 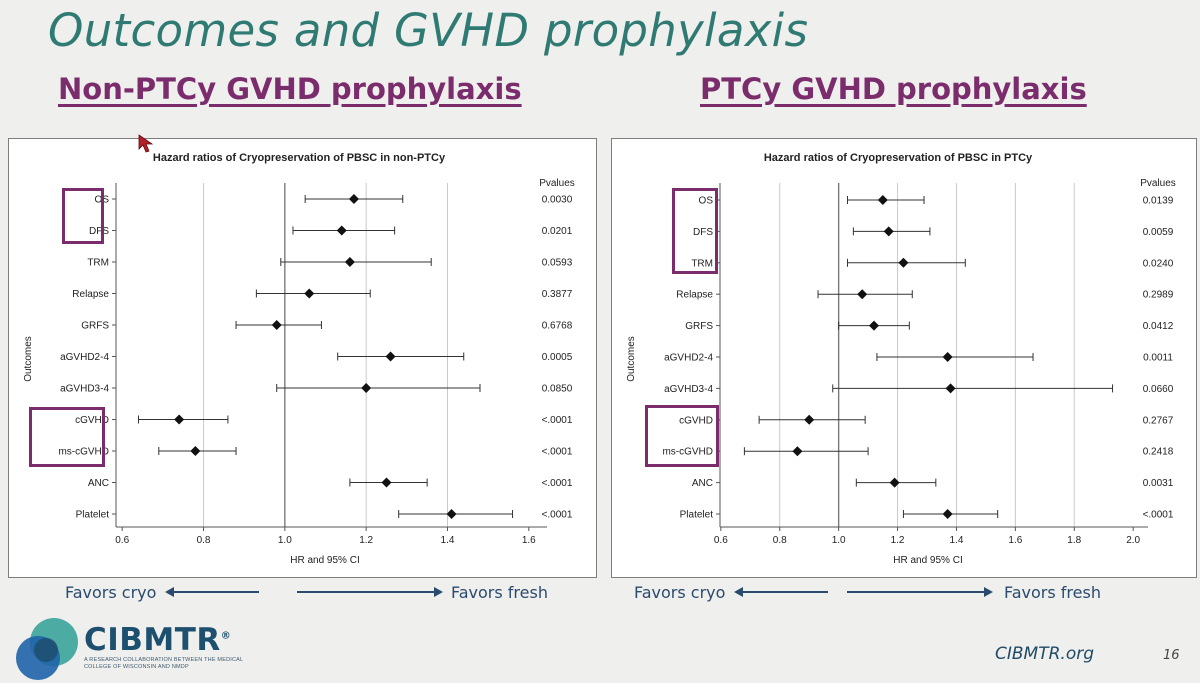 I want to click on slide-title: Outcomes and GVHD prophylaxis, so click(x=428, y=30).